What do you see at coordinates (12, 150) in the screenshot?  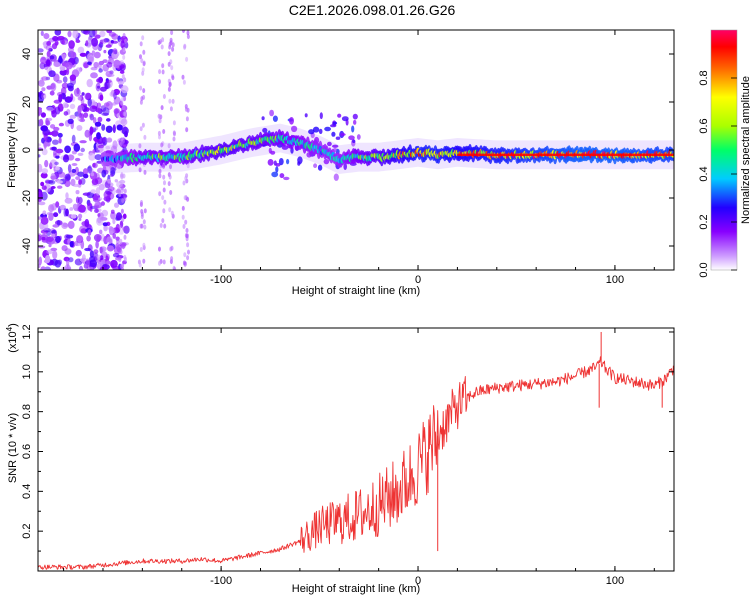 I see `spectrogram-y-label: Frequency (Hz)` at bounding box center [12, 150].